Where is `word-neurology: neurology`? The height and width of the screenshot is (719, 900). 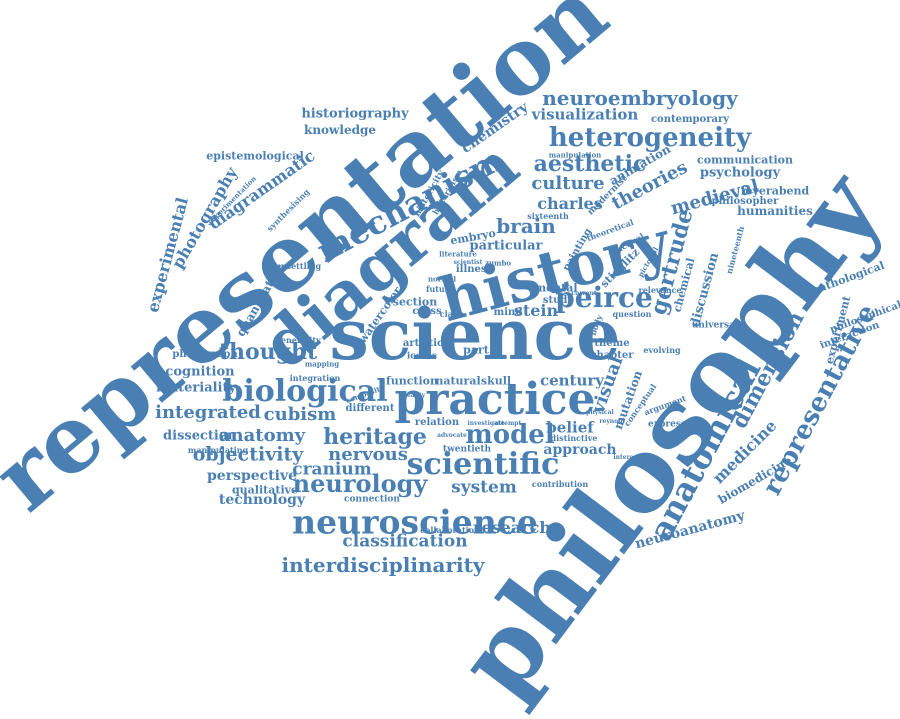
word-neurology: neurology is located at coordinates (360, 483).